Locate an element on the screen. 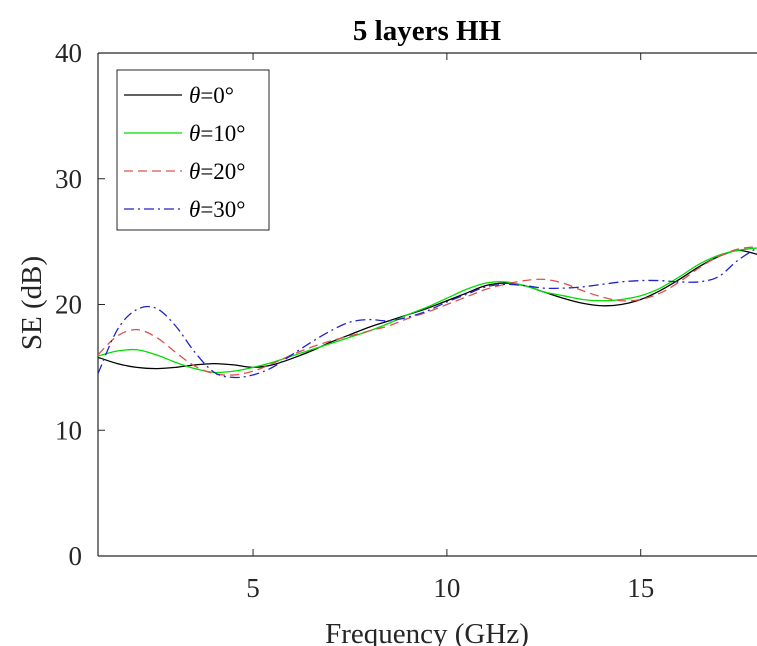 Image resolution: width=757 pixels, height=646 pixels. legend-label-1: θ=10° is located at coordinates (217, 133).